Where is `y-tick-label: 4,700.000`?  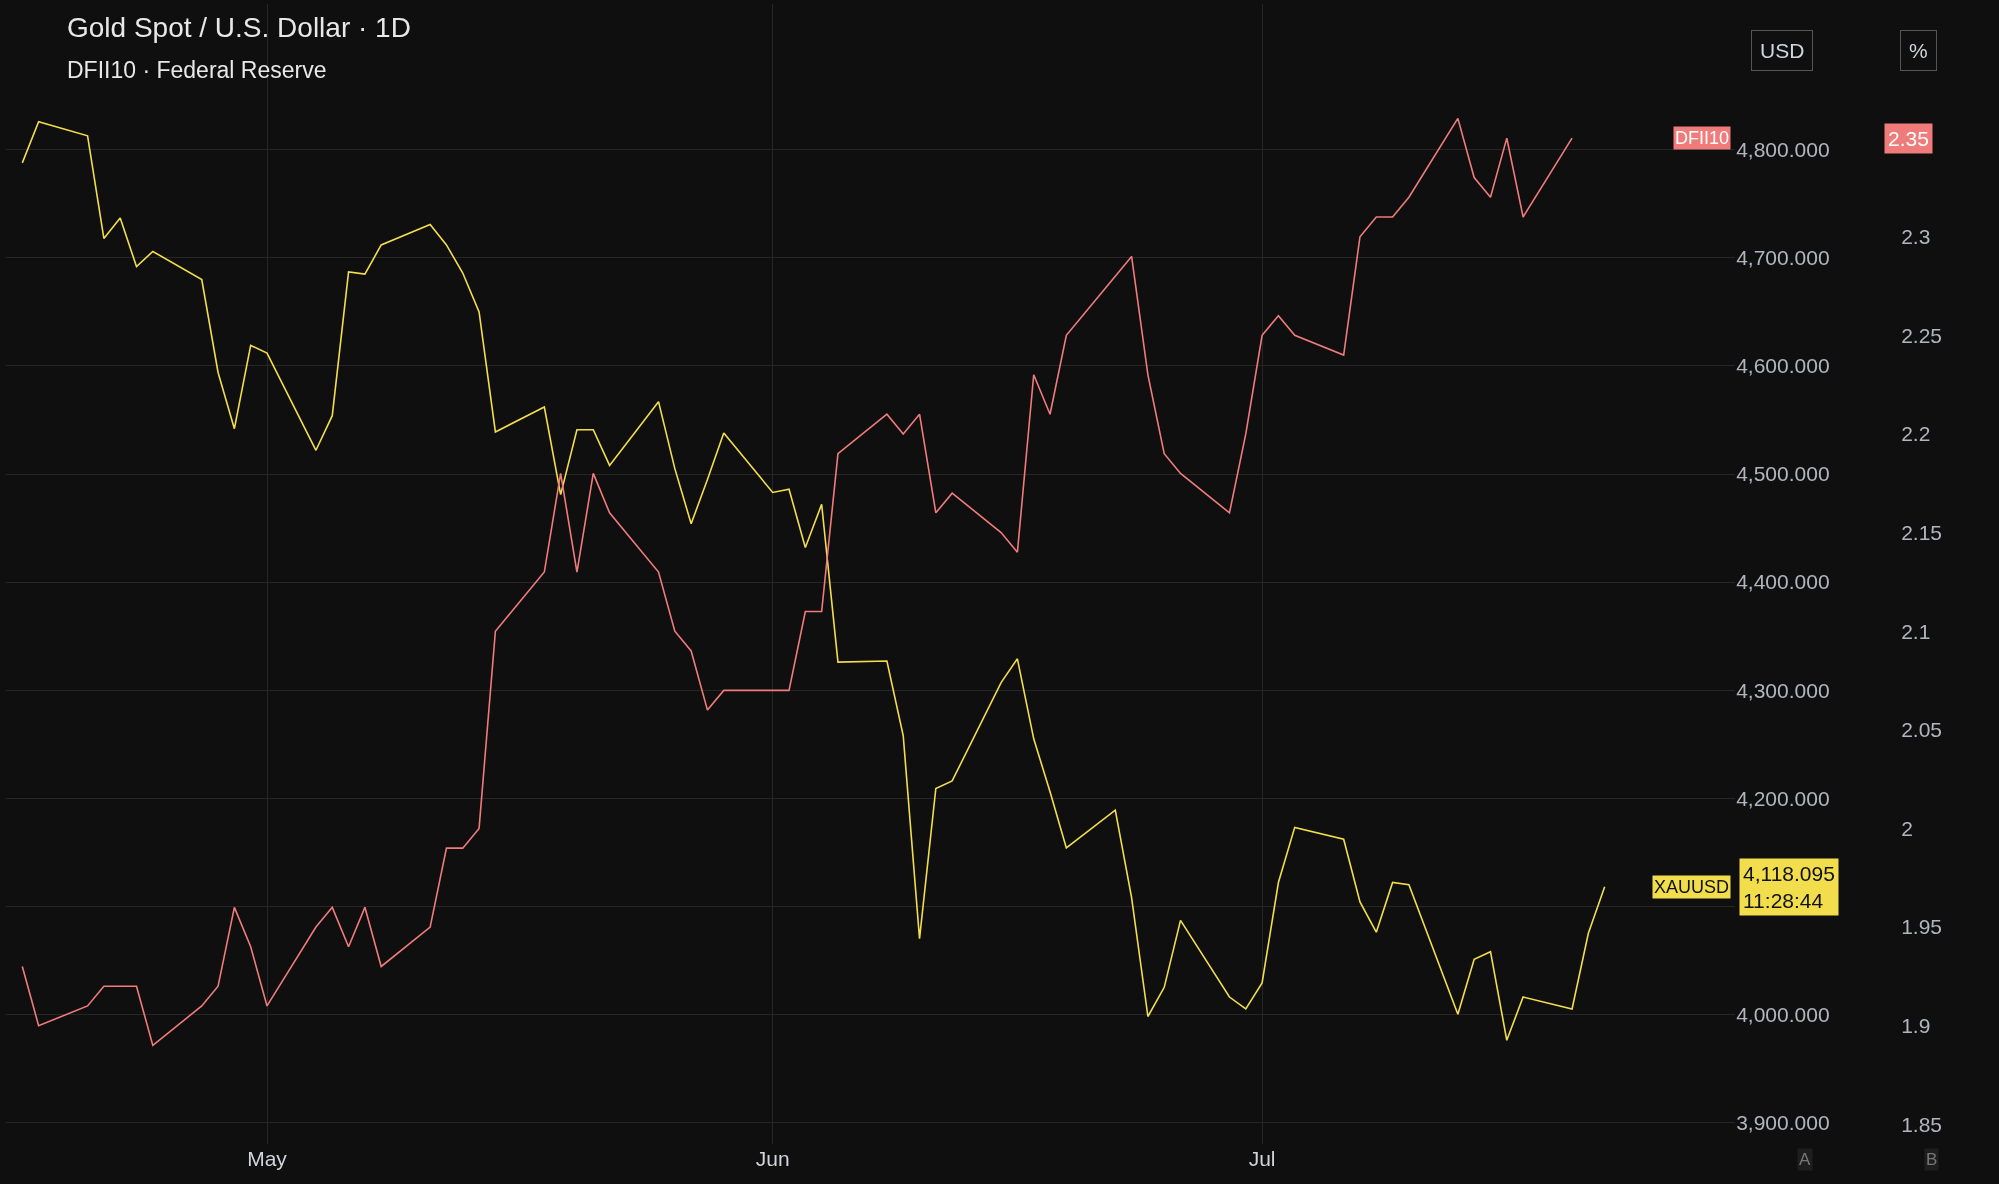
y-tick-label: 4,700.000 is located at coordinates (1783, 258).